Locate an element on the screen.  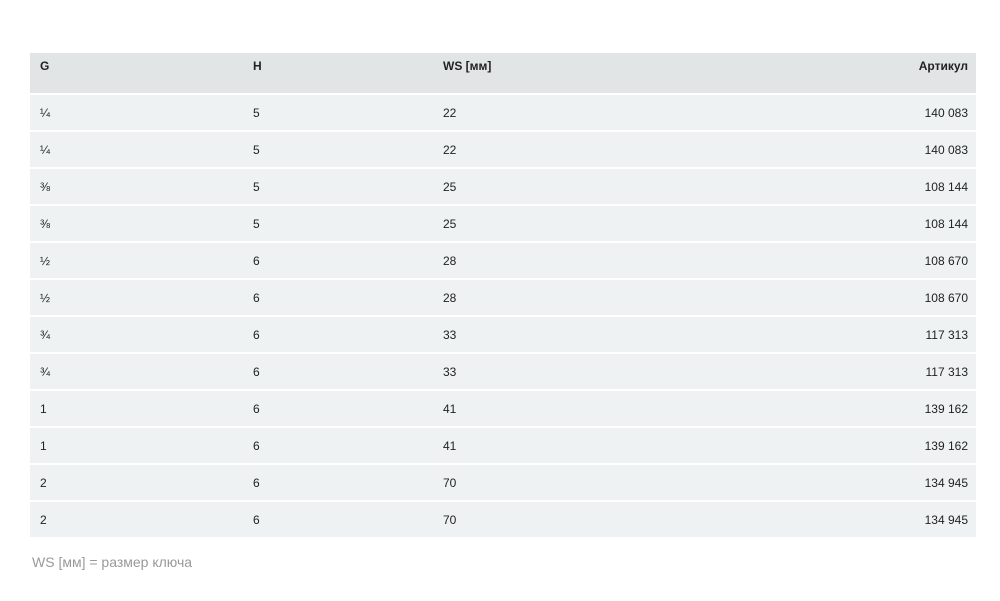
footnote: WS [мм] = размер ключа is located at coordinates (112, 562).